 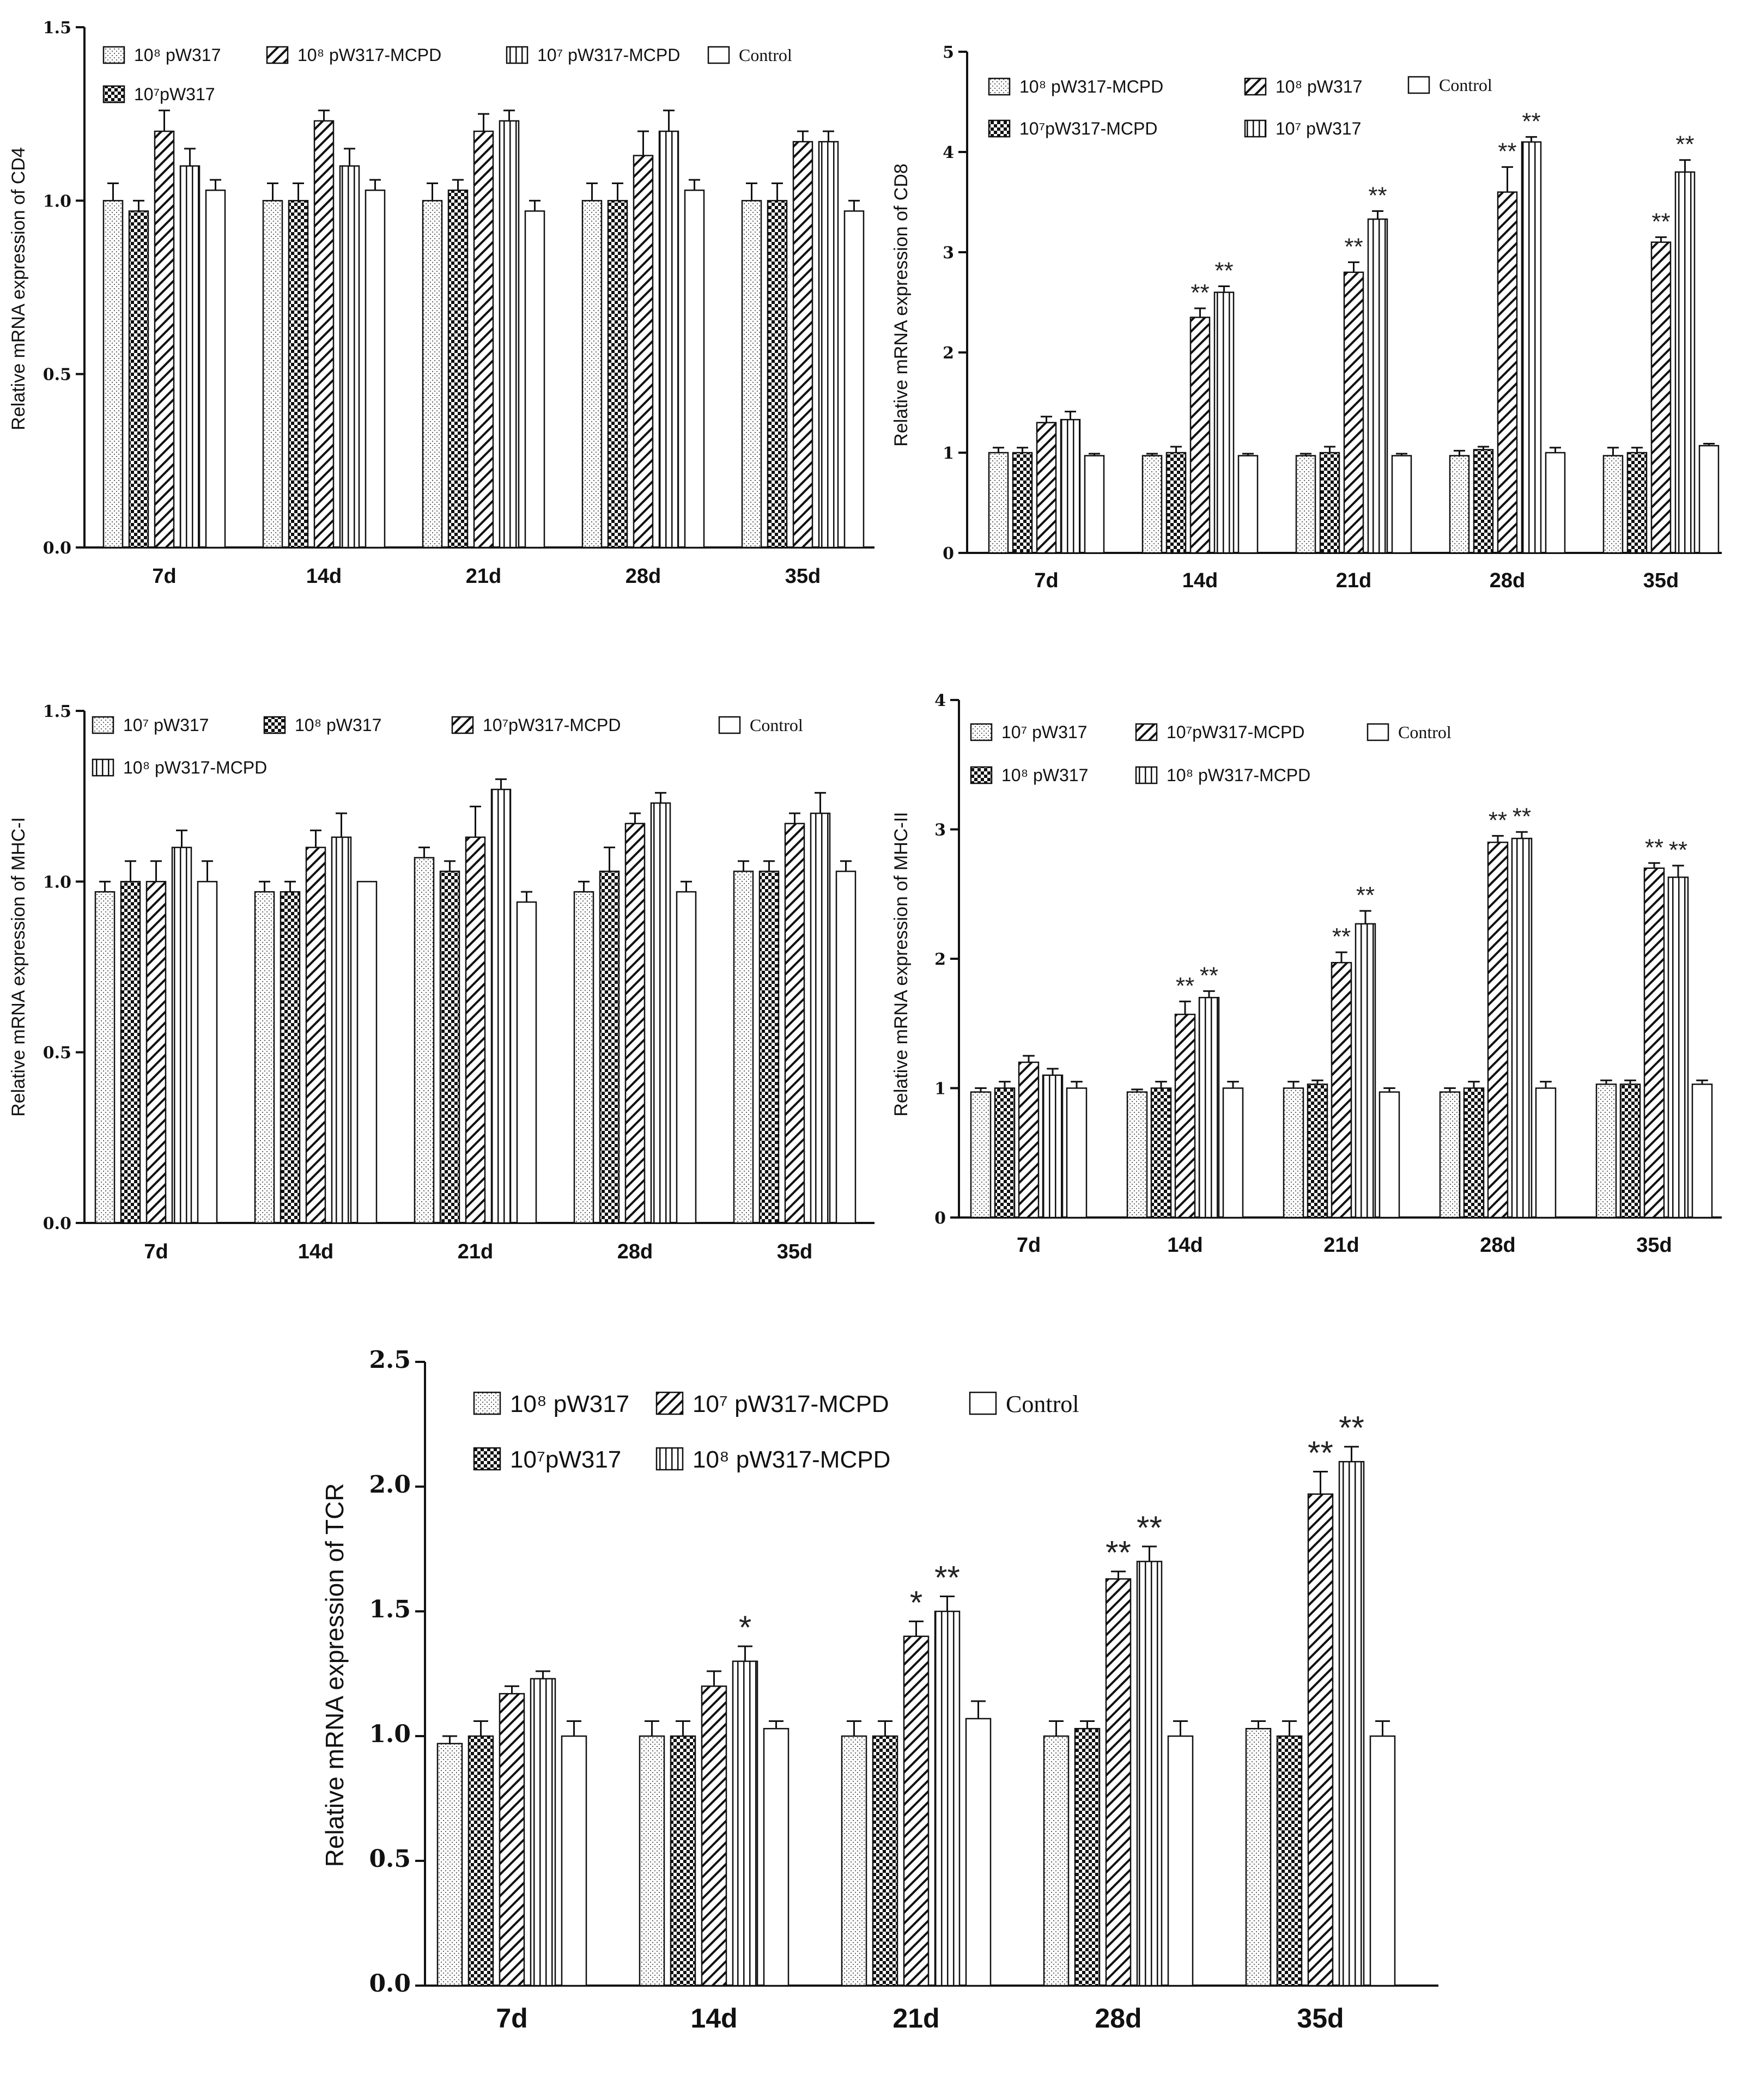 I want to click on y-tick-label: 3, so click(x=940, y=830).